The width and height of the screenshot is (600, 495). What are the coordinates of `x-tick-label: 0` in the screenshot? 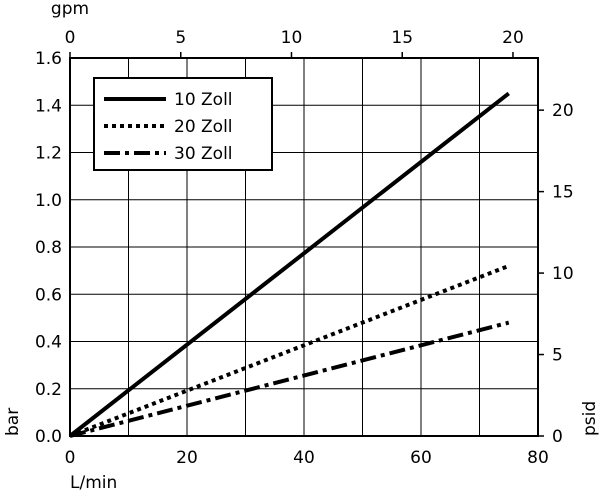 It's located at (70, 458).